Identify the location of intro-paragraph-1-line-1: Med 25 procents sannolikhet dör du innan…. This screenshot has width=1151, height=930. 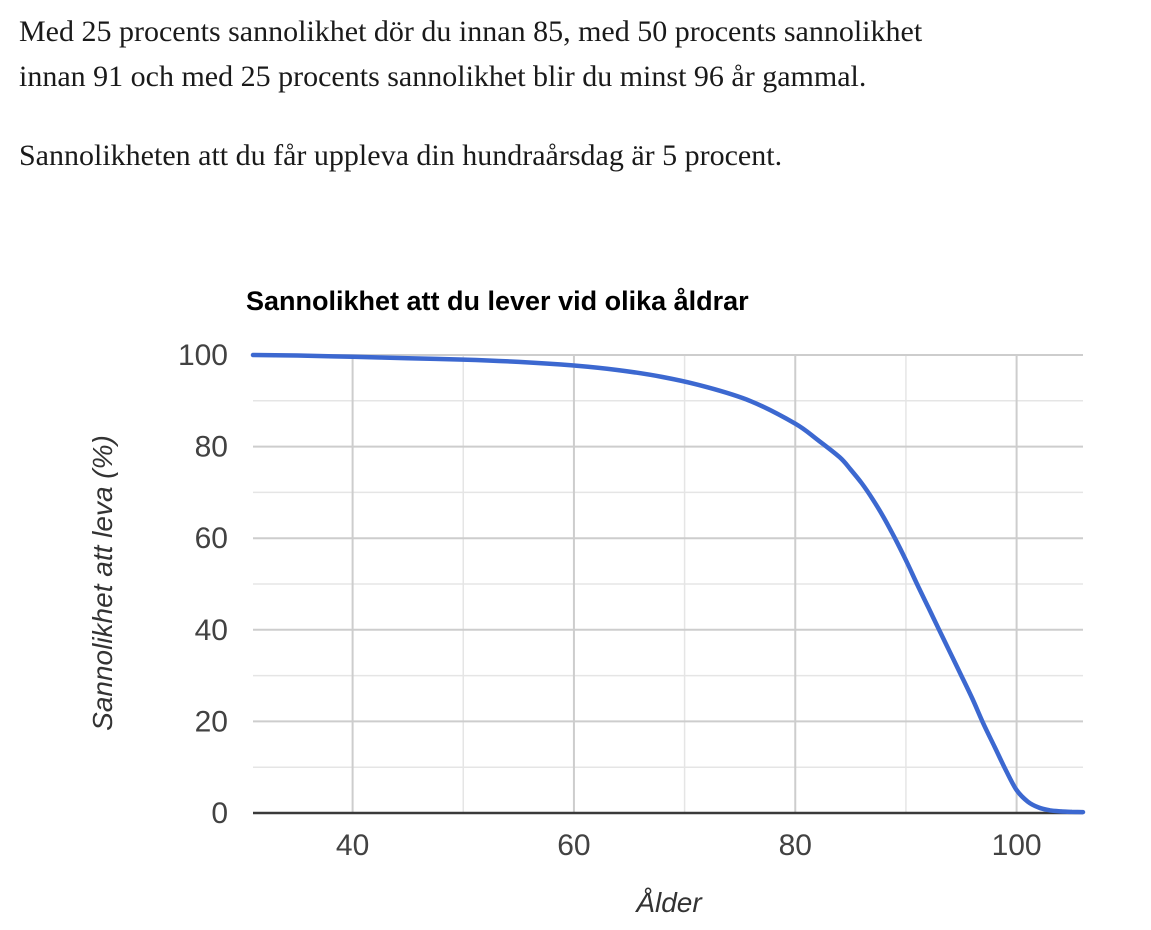
(471, 31).